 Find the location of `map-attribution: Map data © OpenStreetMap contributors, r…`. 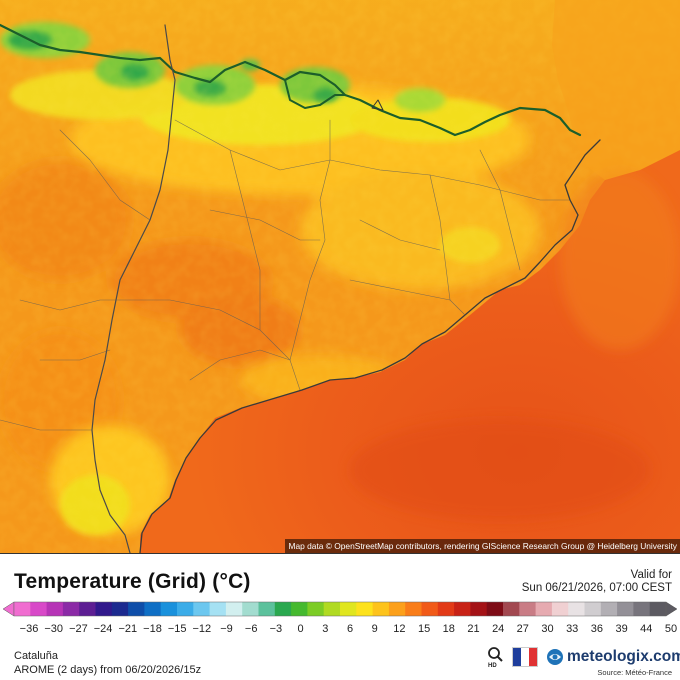

map-attribution: Map data © OpenStreetMap contributors, r… is located at coordinates (482, 546).